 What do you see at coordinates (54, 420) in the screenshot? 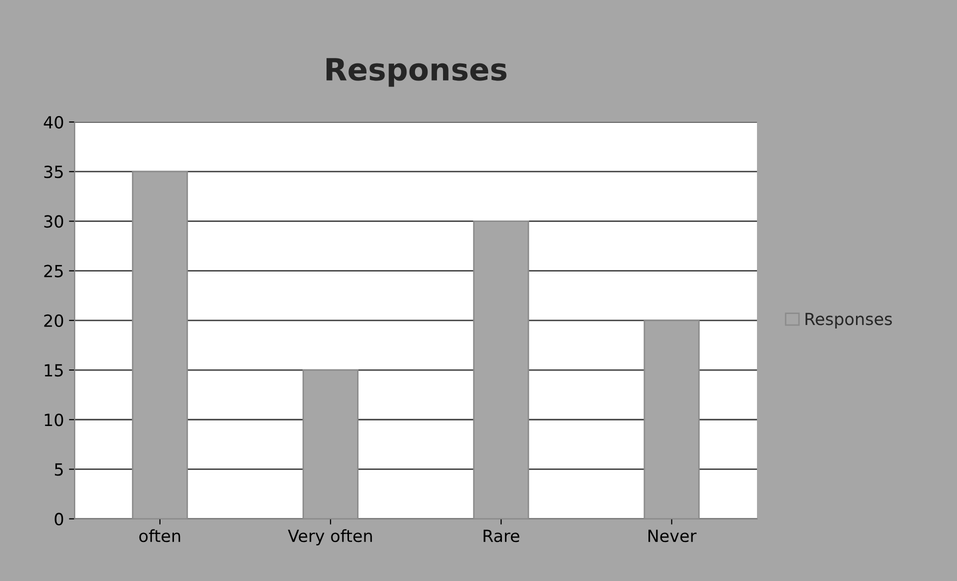
I see `y-tick-label: 10` at bounding box center [54, 420].